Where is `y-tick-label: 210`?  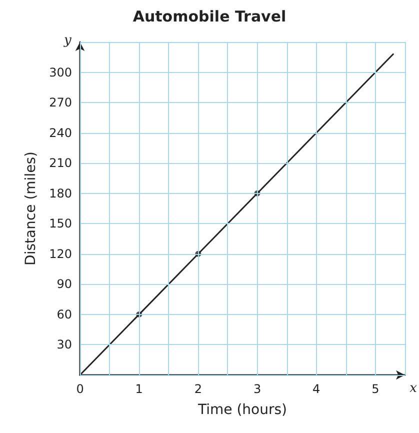
y-tick-label: 210 is located at coordinates (60, 163).